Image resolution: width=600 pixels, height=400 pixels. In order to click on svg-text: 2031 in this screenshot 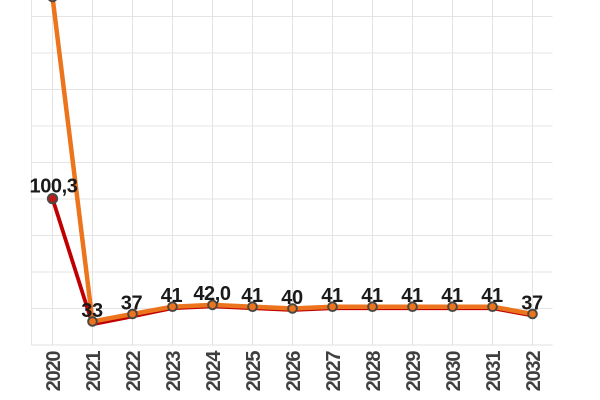, I will do `click(494, 371)`.